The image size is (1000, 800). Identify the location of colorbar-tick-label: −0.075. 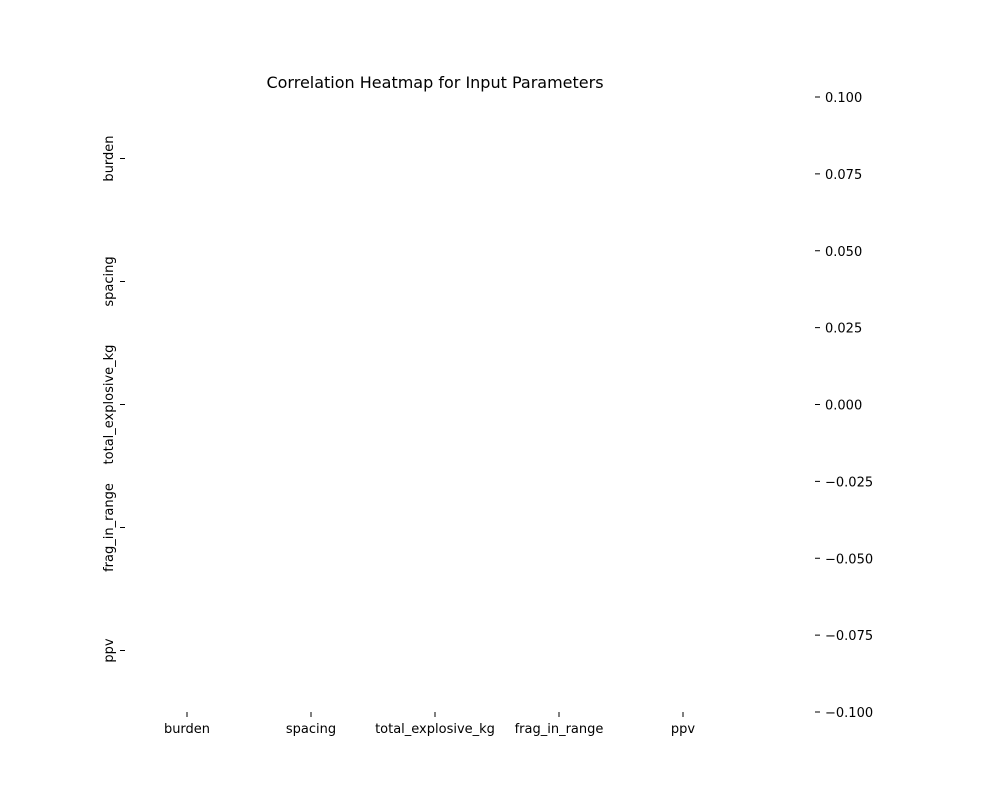
(849, 636).